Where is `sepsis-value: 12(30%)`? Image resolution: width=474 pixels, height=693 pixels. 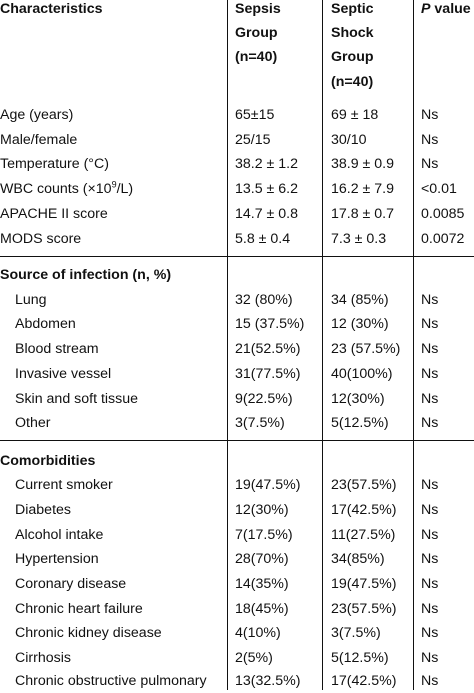
sepsis-value: 12(30%) is located at coordinates (262, 510).